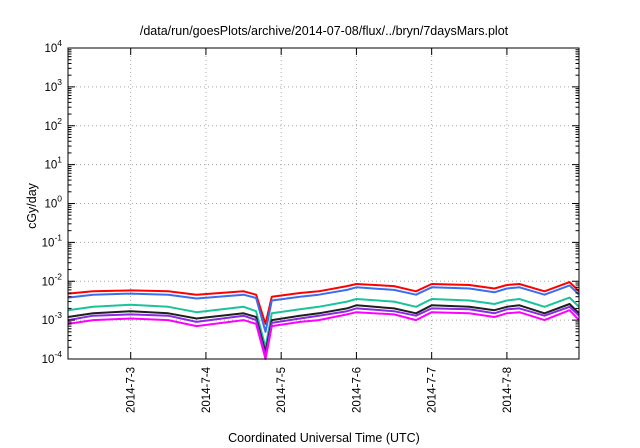 The image size is (640, 448). What do you see at coordinates (207, 389) in the screenshot?
I see `x-tick-label: 2014-7-4` at bounding box center [207, 389].